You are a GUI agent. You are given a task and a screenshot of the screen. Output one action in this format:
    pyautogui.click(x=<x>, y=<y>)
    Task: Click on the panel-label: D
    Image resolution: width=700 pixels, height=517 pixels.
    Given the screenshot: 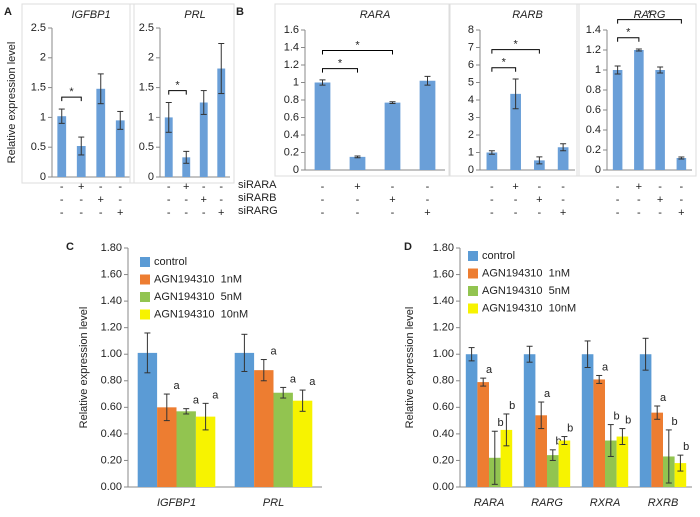 What is the action you would take?
    pyautogui.click(x=408, y=247)
    